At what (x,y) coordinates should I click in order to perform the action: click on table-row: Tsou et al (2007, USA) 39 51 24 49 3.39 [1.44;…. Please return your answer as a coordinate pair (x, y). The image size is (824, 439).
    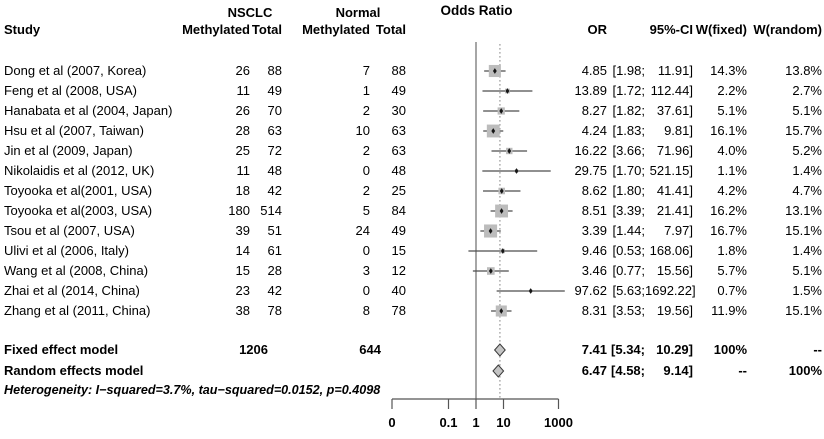
    Looking at the image, I should click on (412, 231).